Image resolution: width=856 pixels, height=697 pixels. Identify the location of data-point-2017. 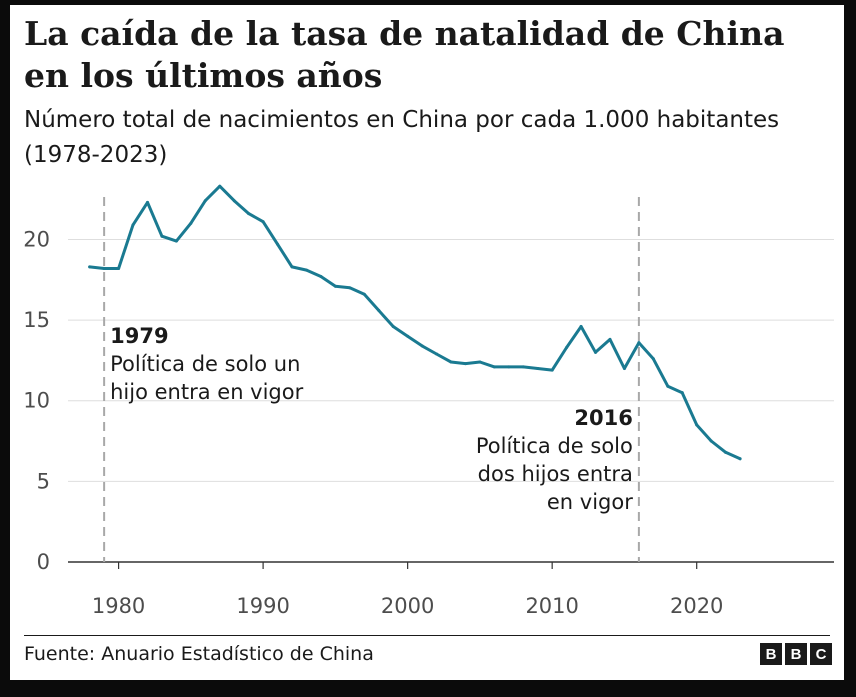
(653, 359).